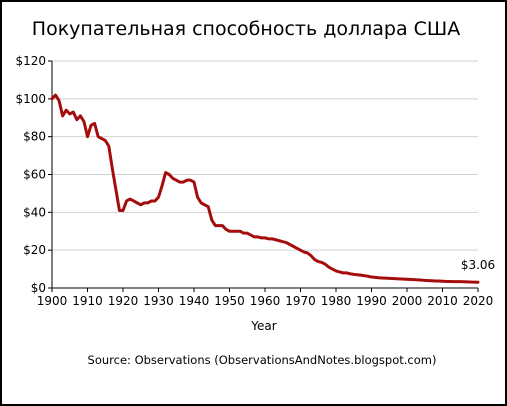  What do you see at coordinates (265, 301) in the screenshot?
I see `x-tick-label: 1960` at bounding box center [265, 301].